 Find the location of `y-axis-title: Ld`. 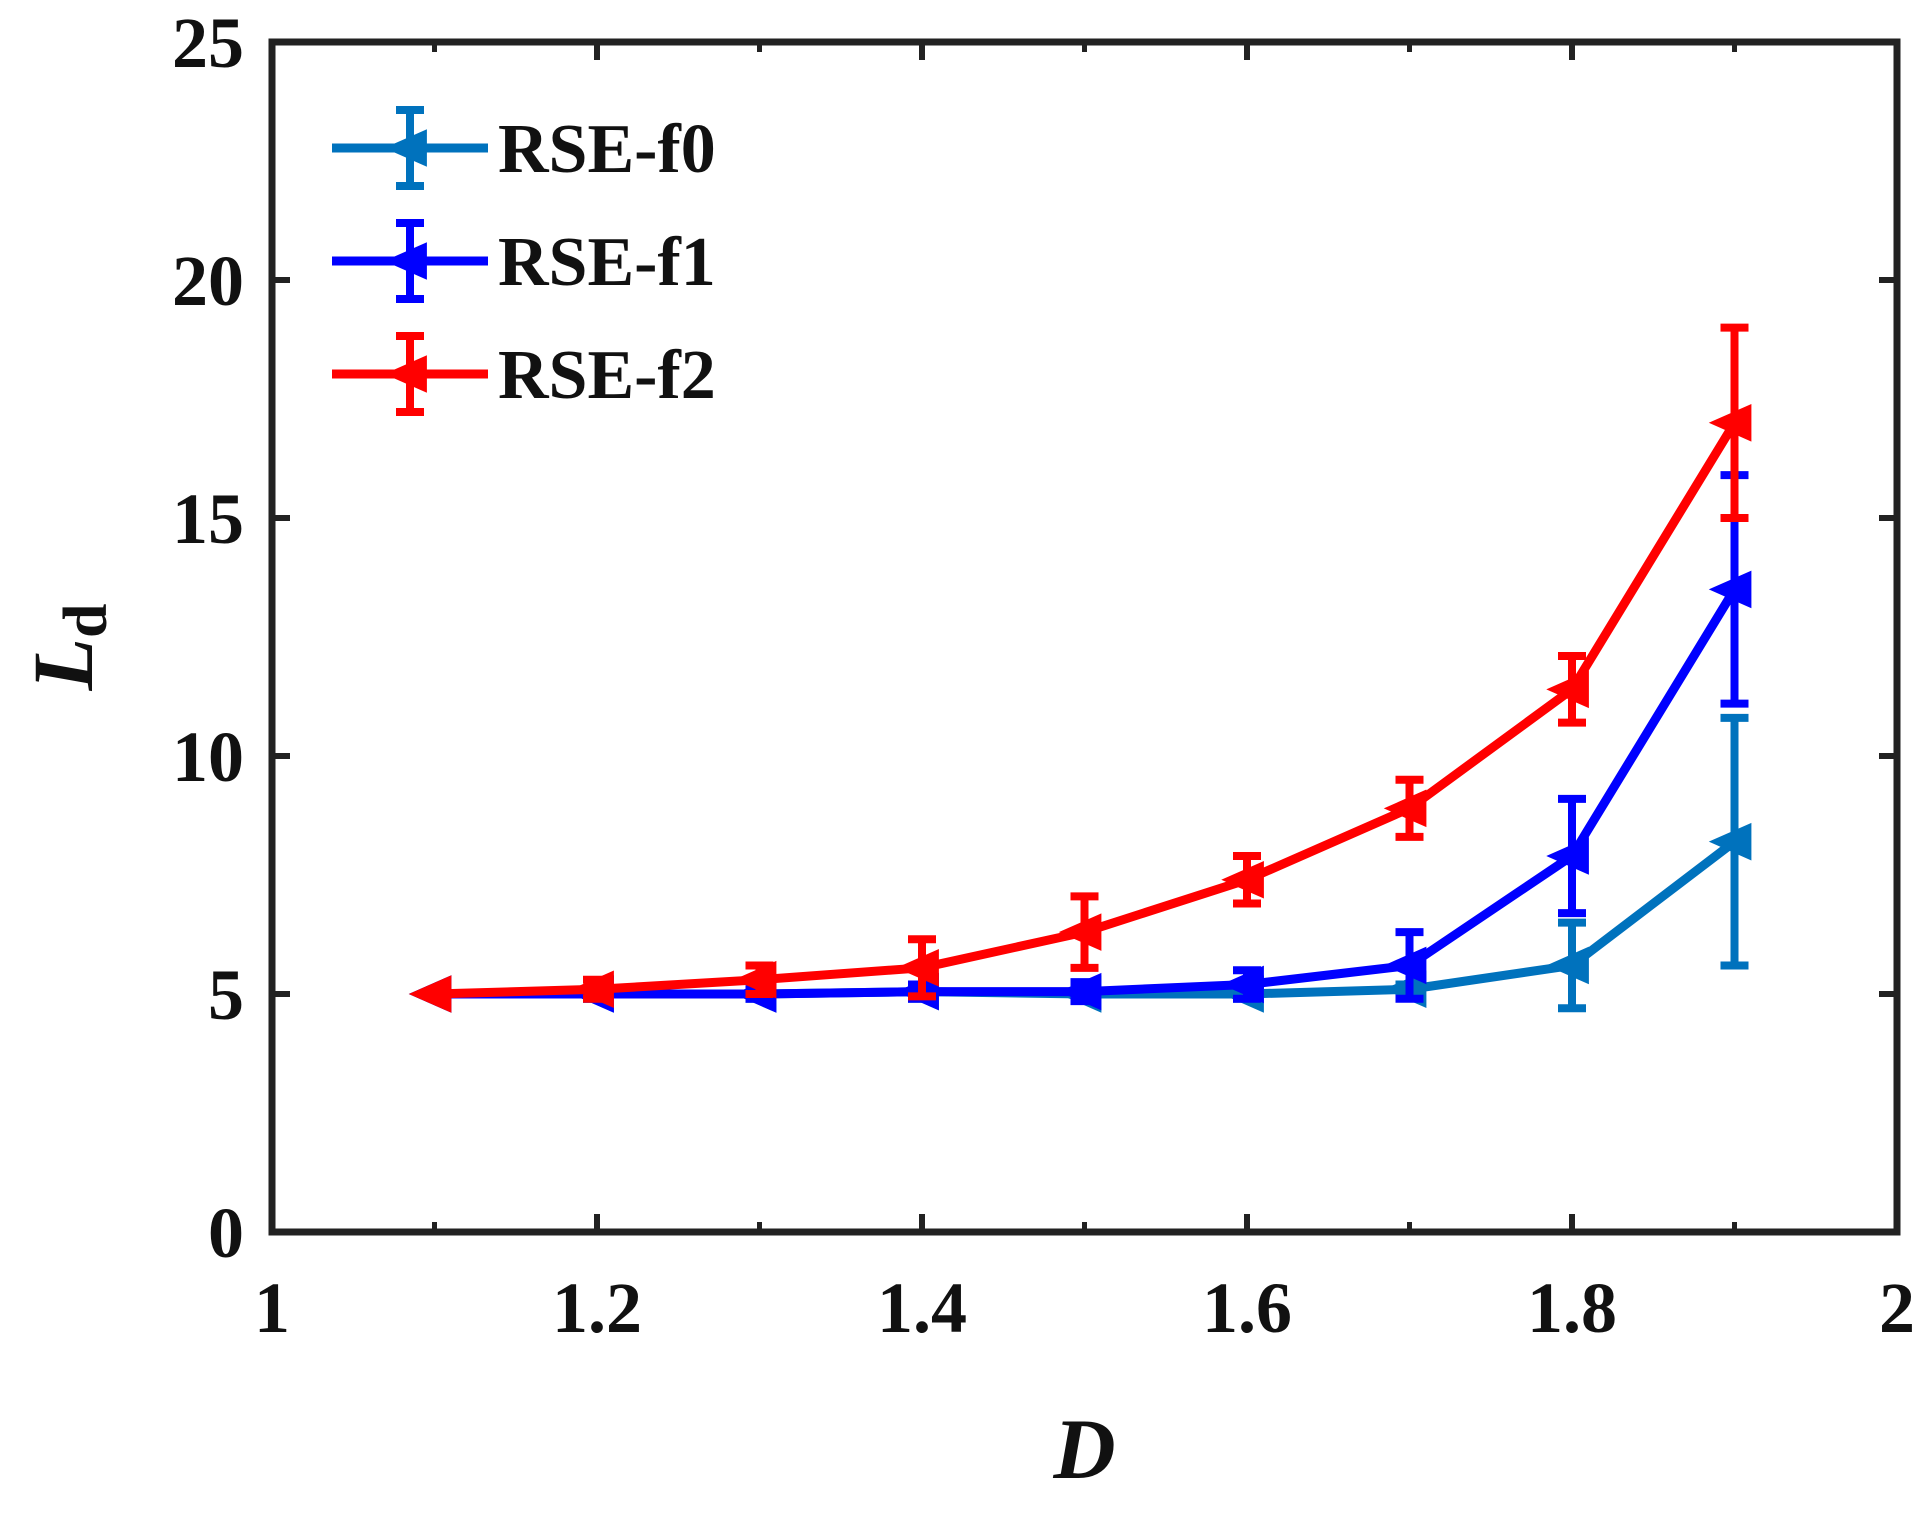

y-axis-title: Ld is located at coordinates (67, 647).